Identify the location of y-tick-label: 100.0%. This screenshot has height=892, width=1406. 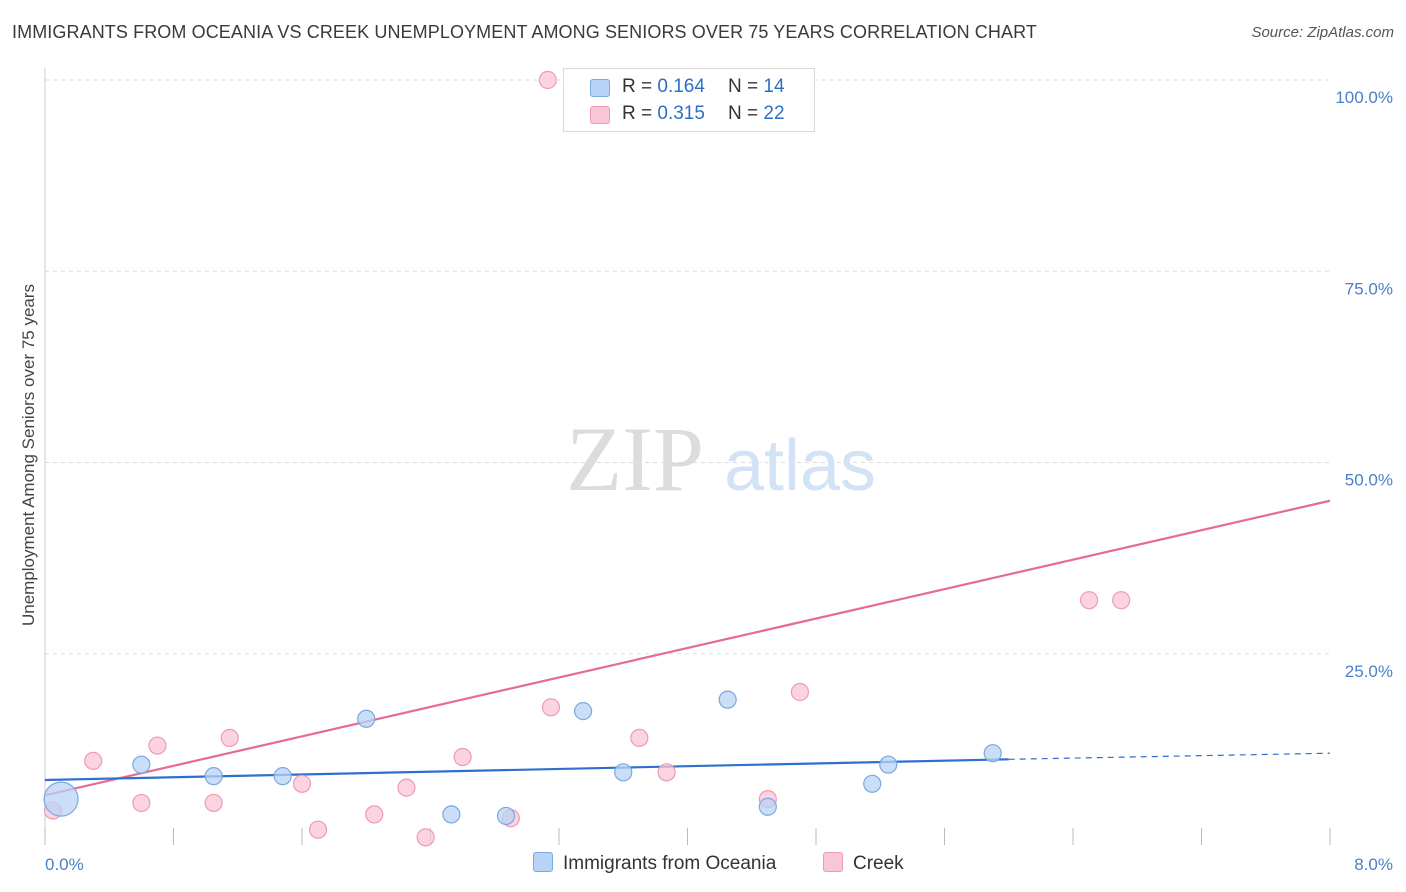
(1364, 97).